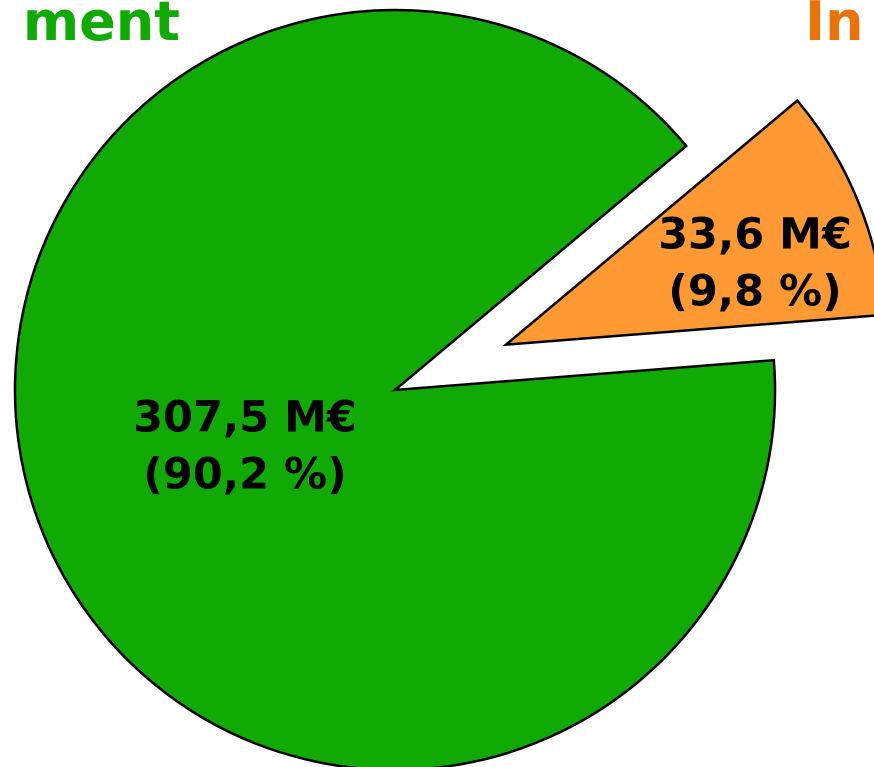  Describe the element at coordinates (755, 235) in the screenshot. I see `value-label: 33,6 M€` at that location.